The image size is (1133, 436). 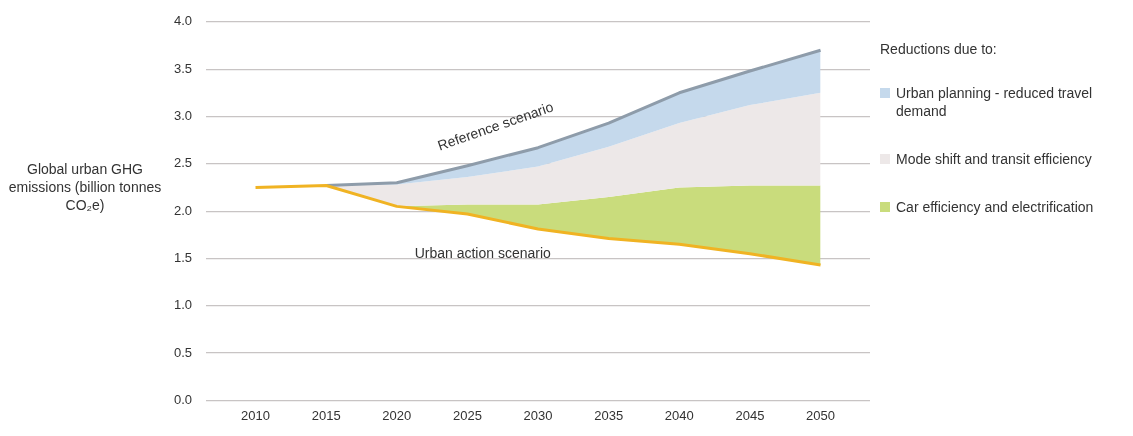 I want to click on y-tick-label: 1.0, so click(x=183, y=305).